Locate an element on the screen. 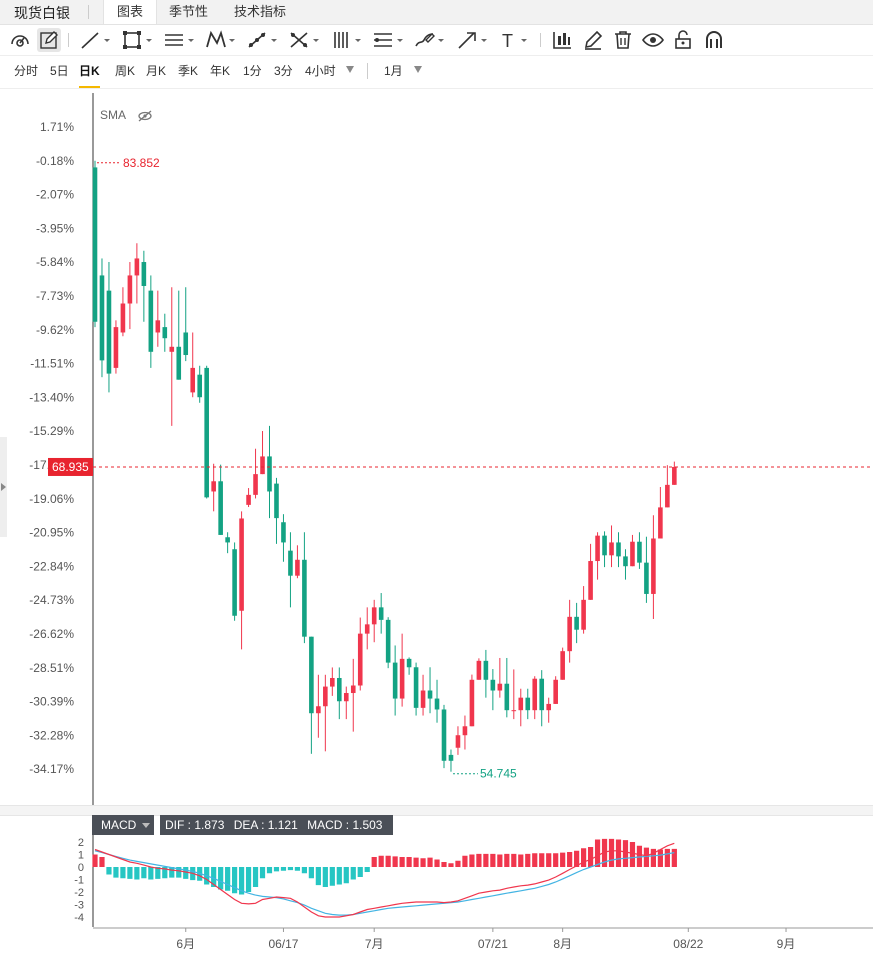 The image size is (873, 965). gauge-icon is located at coordinates (20, 40).